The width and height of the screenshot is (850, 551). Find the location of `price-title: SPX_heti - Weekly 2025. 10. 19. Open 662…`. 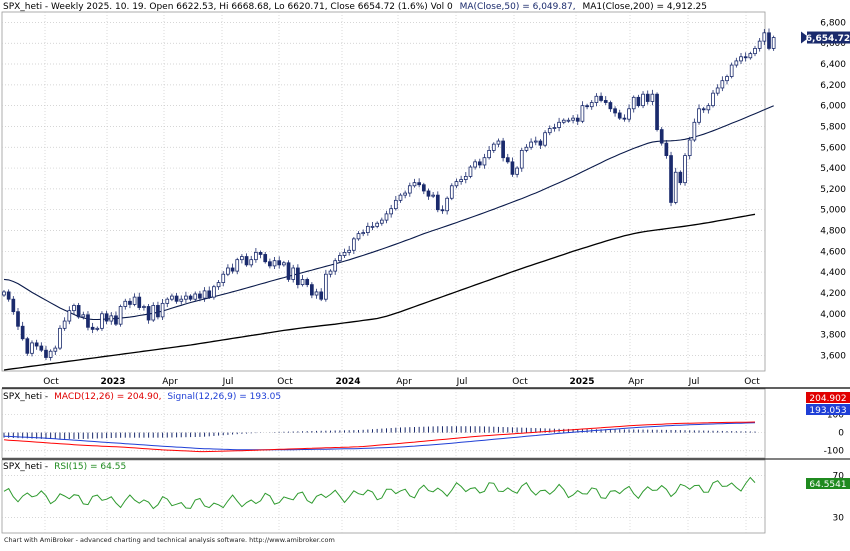

price-title: SPX_heti - Weekly 2025. 10. 19. Open 662… is located at coordinates (355, 7).